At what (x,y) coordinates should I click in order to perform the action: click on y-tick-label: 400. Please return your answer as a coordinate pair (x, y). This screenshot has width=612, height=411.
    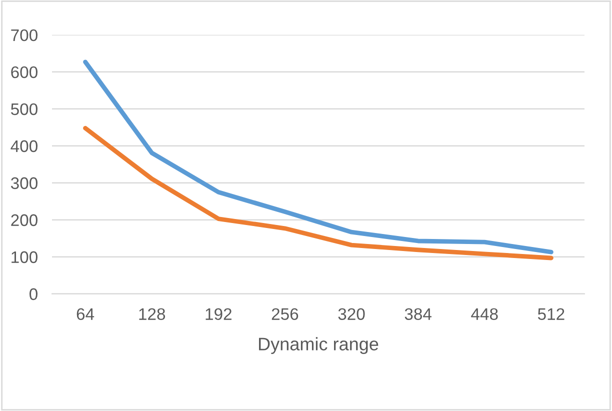
    Looking at the image, I should click on (24, 146).